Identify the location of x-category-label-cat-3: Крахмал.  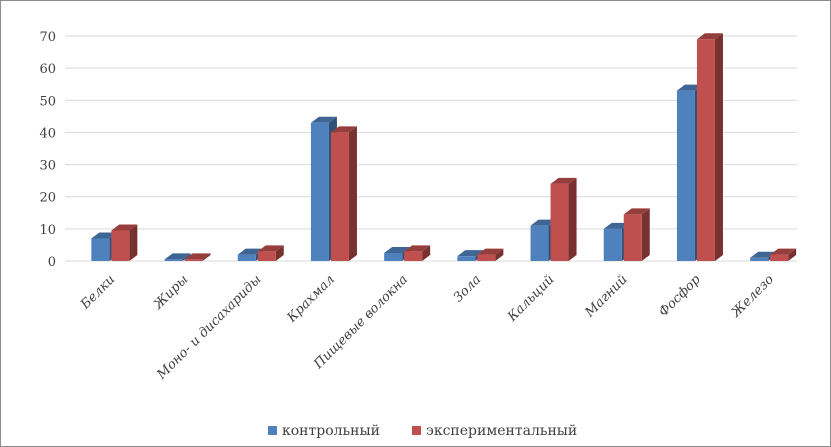
(311, 299).